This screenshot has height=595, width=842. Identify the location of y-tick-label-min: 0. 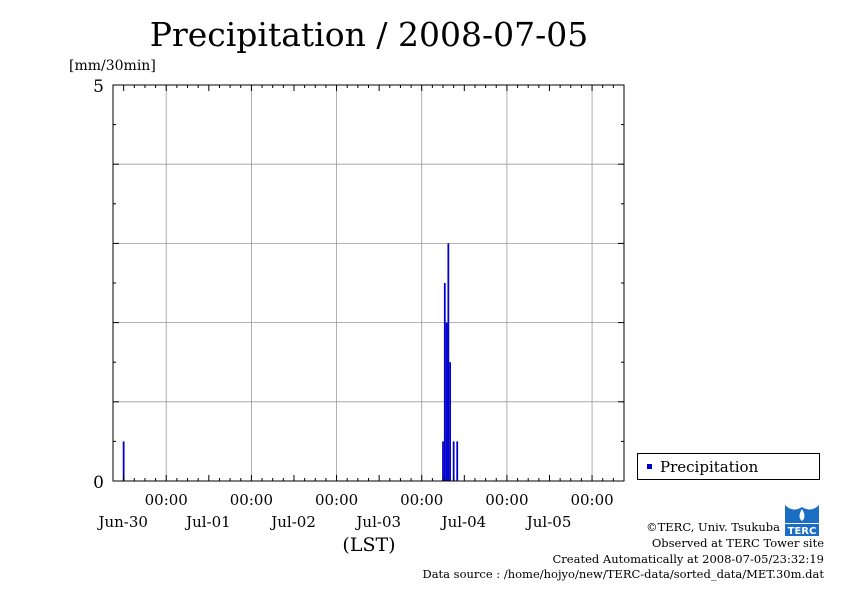
(98, 483).